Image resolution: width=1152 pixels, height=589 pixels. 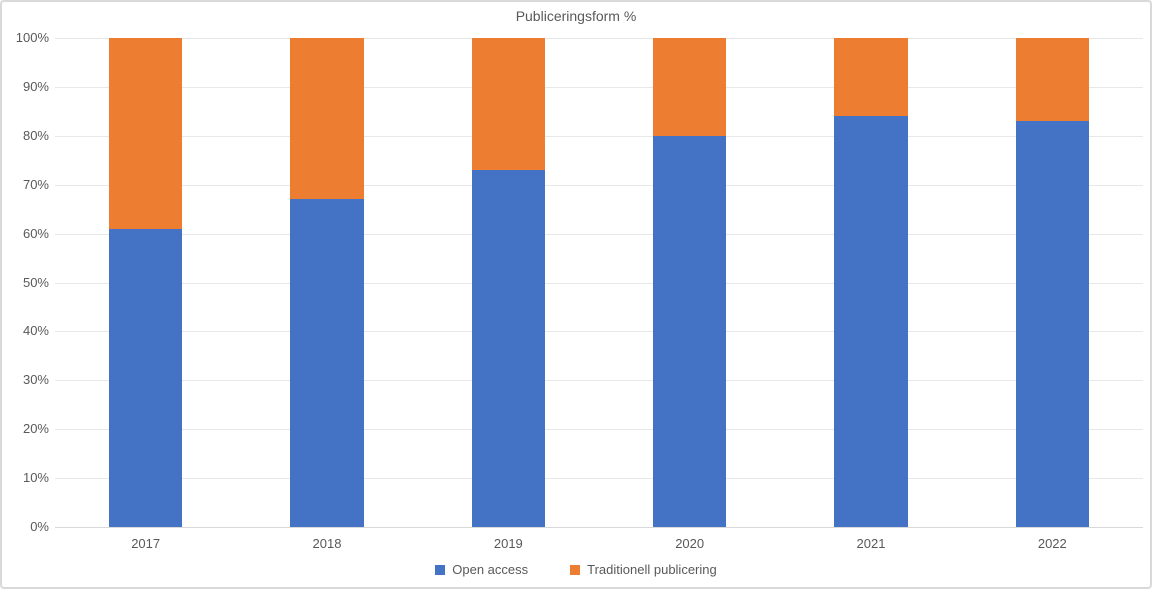 What do you see at coordinates (1052, 543) in the screenshot?
I see `x-axis-label: 2022` at bounding box center [1052, 543].